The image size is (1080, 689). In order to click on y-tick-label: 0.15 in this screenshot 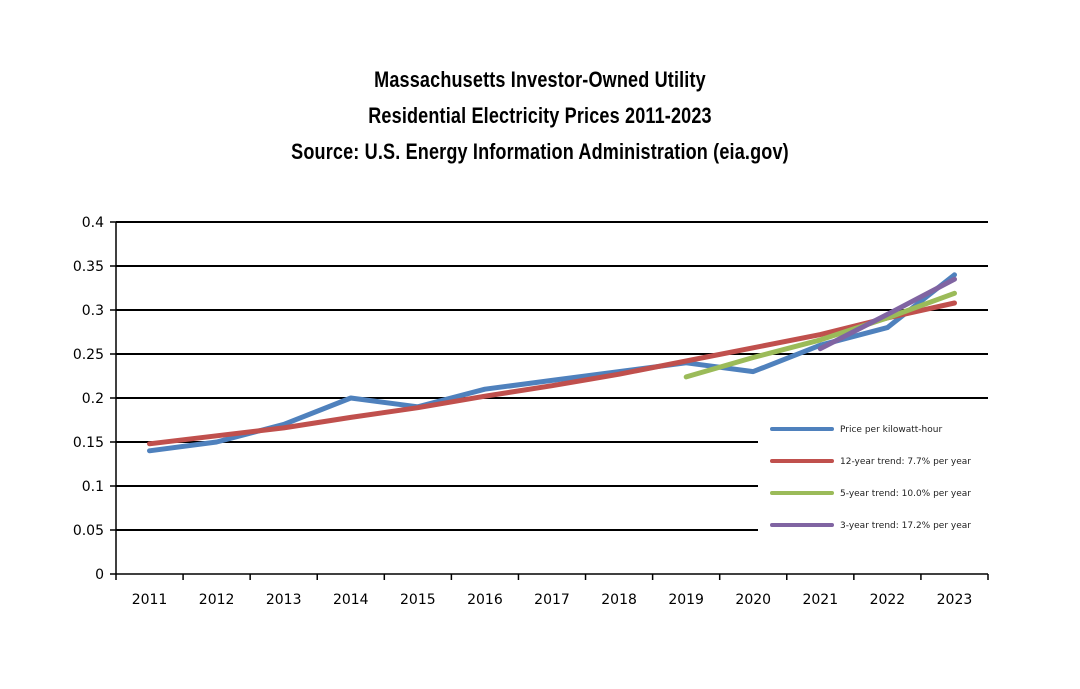, I will do `click(88, 443)`.